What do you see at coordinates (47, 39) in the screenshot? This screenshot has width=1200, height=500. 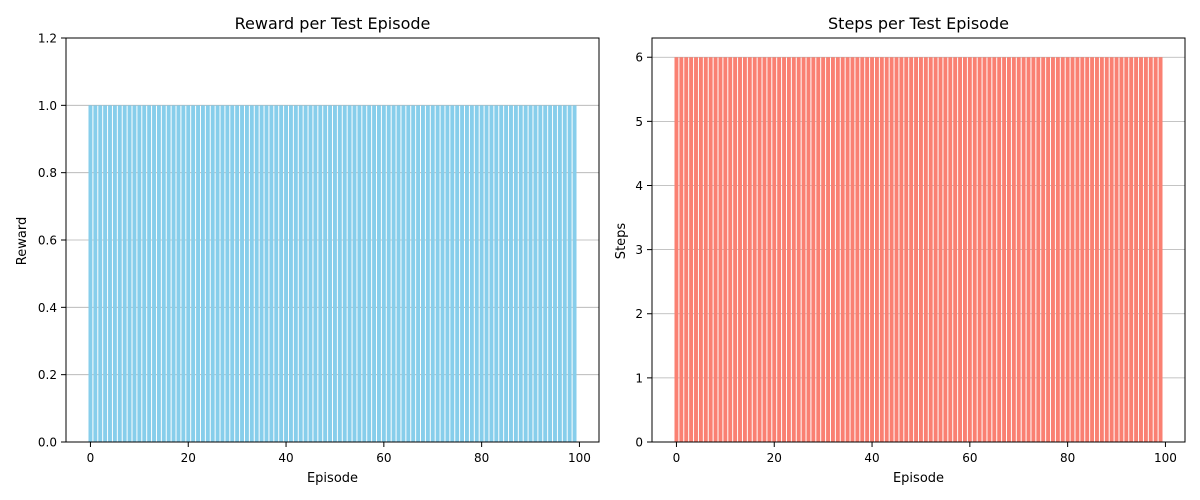 I see `reward-y-tick-label: 1.2` at bounding box center [47, 39].